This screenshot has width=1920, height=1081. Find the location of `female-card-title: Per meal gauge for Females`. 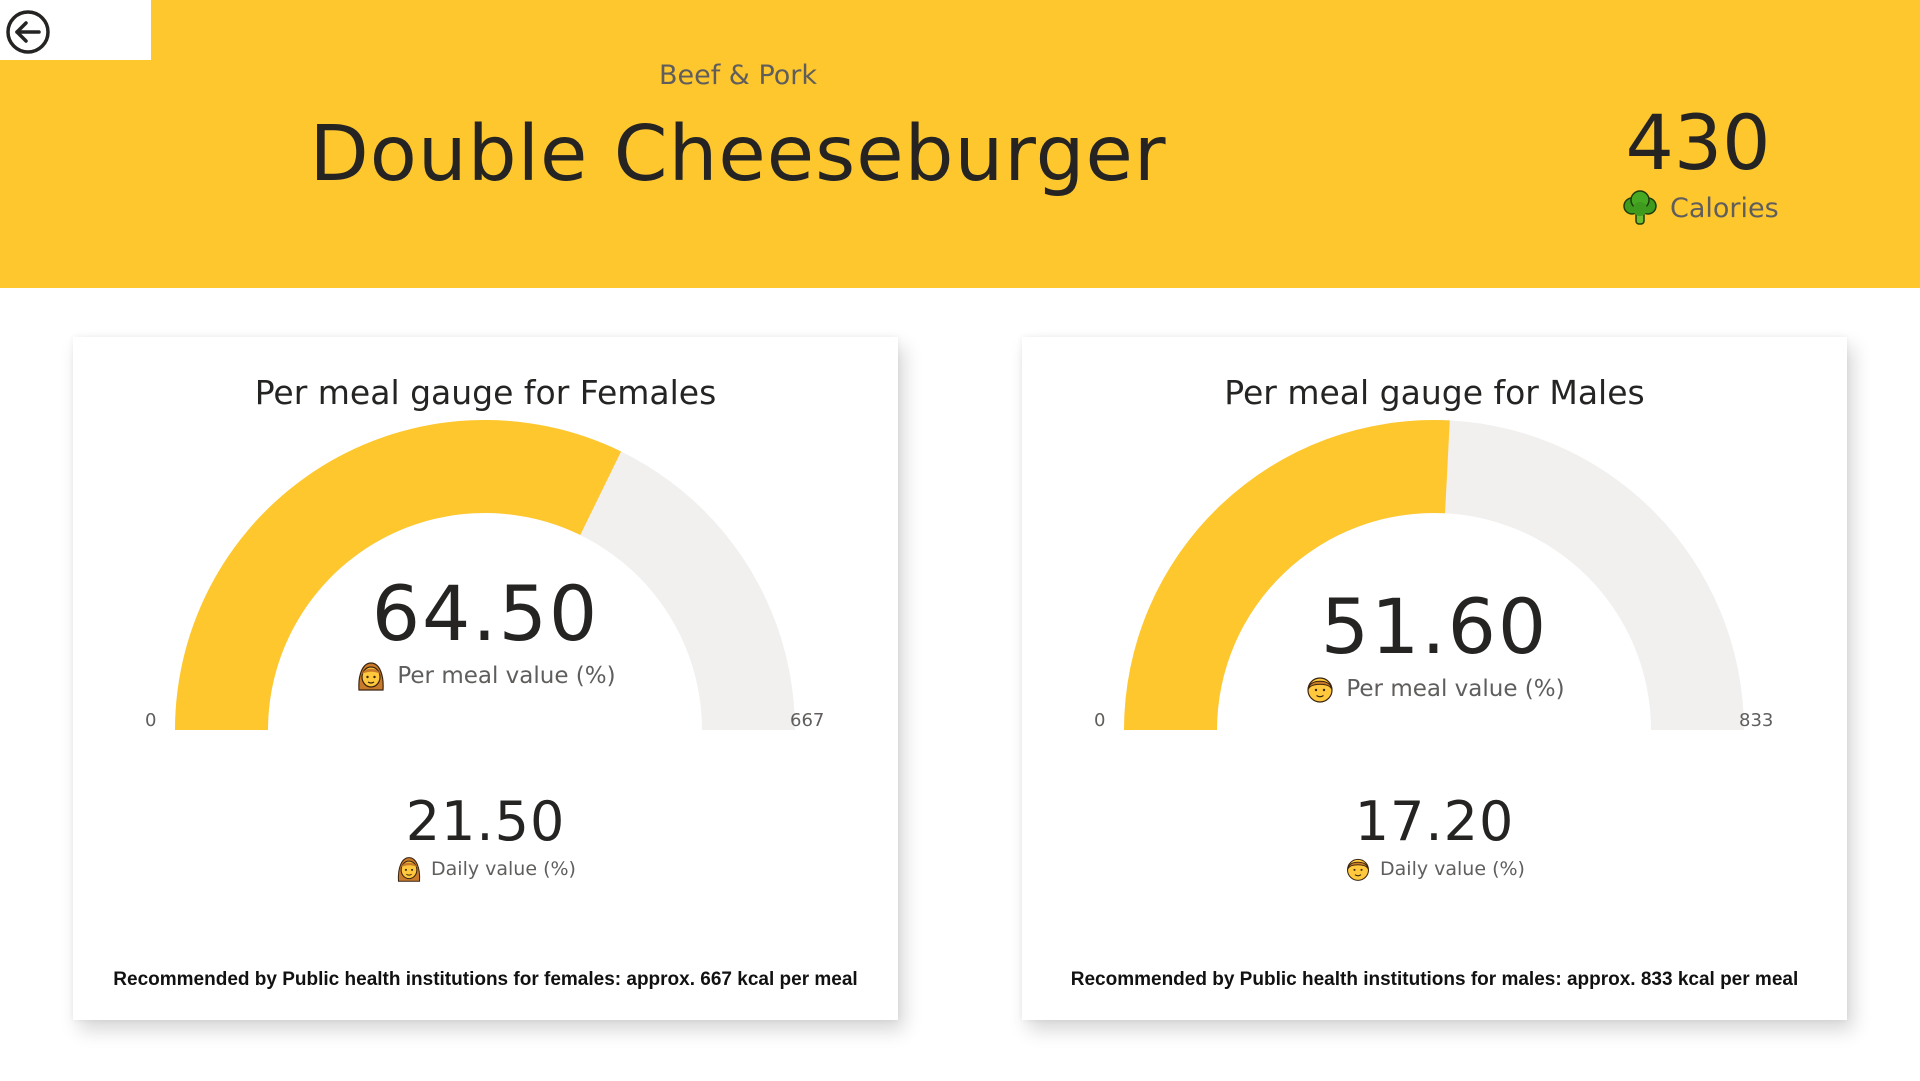

female-card-title: Per meal gauge for Females is located at coordinates (485, 392).